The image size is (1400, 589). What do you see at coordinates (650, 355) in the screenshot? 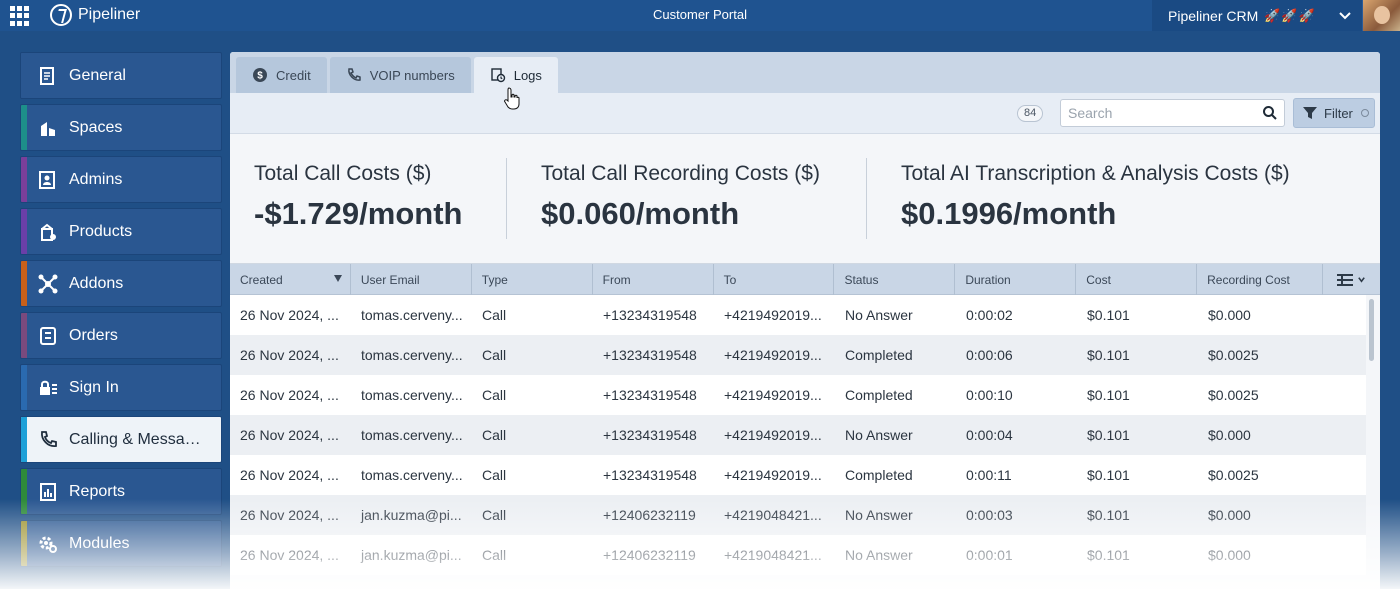
I see `cell-from: +13234319548` at bounding box center [650, 355].